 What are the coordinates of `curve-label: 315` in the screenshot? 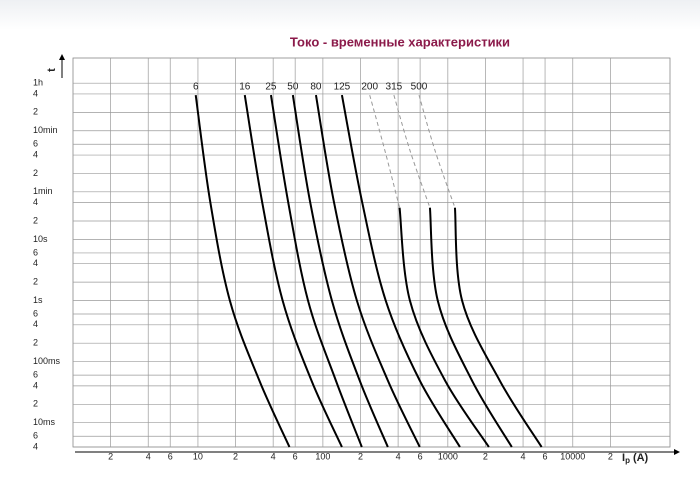 It's located at (394, 87).